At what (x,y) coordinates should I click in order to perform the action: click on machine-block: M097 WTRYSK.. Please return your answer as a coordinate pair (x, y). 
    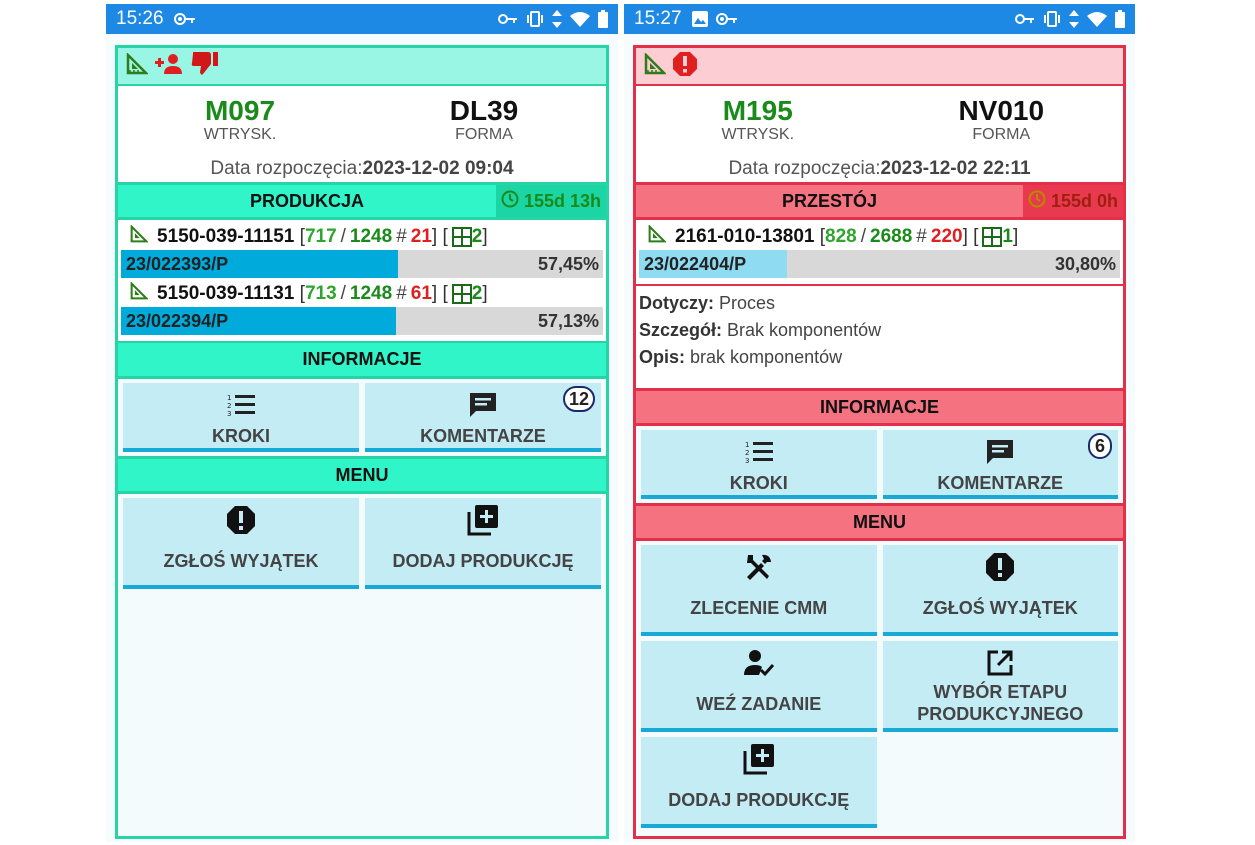
    Looking at the image, I should click on (240, 127).